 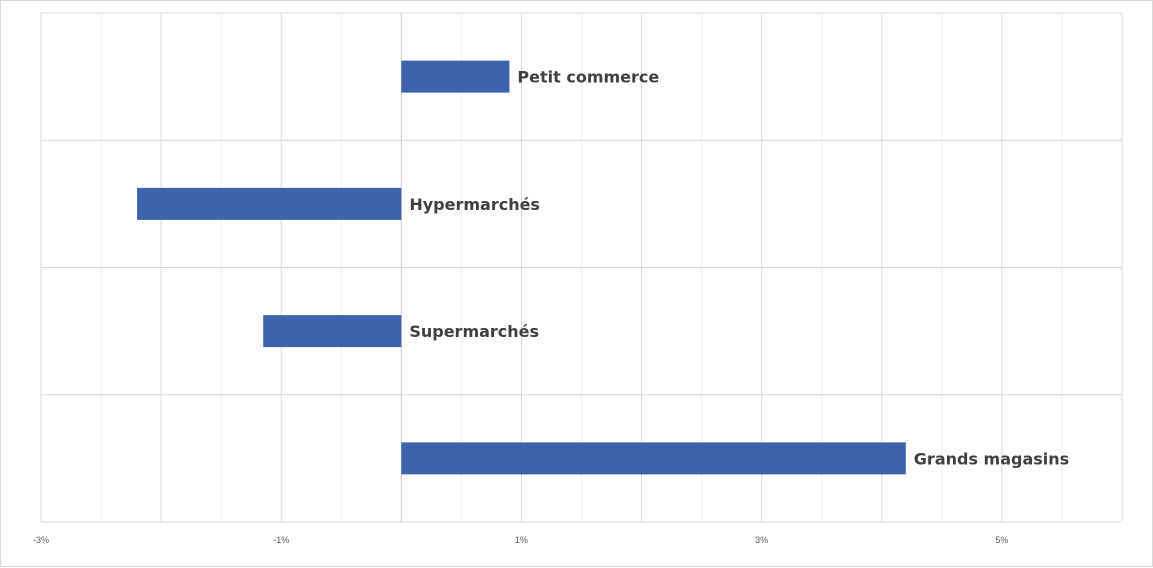 I want to click on bar-grands-magasins, so click(x=653, y=458).